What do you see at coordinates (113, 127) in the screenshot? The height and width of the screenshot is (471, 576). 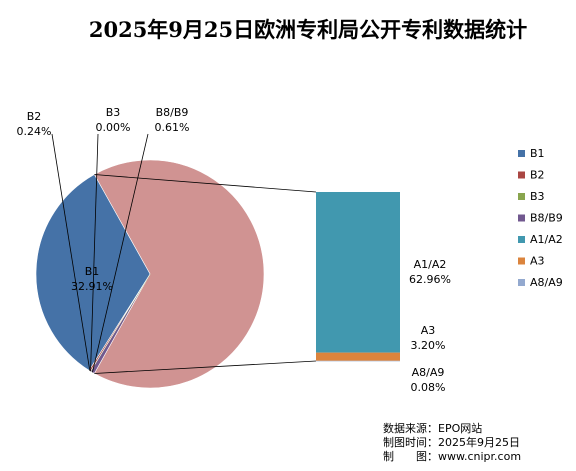 I see `label-pct-b3: 0.00%` at bounding box center [113, 127].